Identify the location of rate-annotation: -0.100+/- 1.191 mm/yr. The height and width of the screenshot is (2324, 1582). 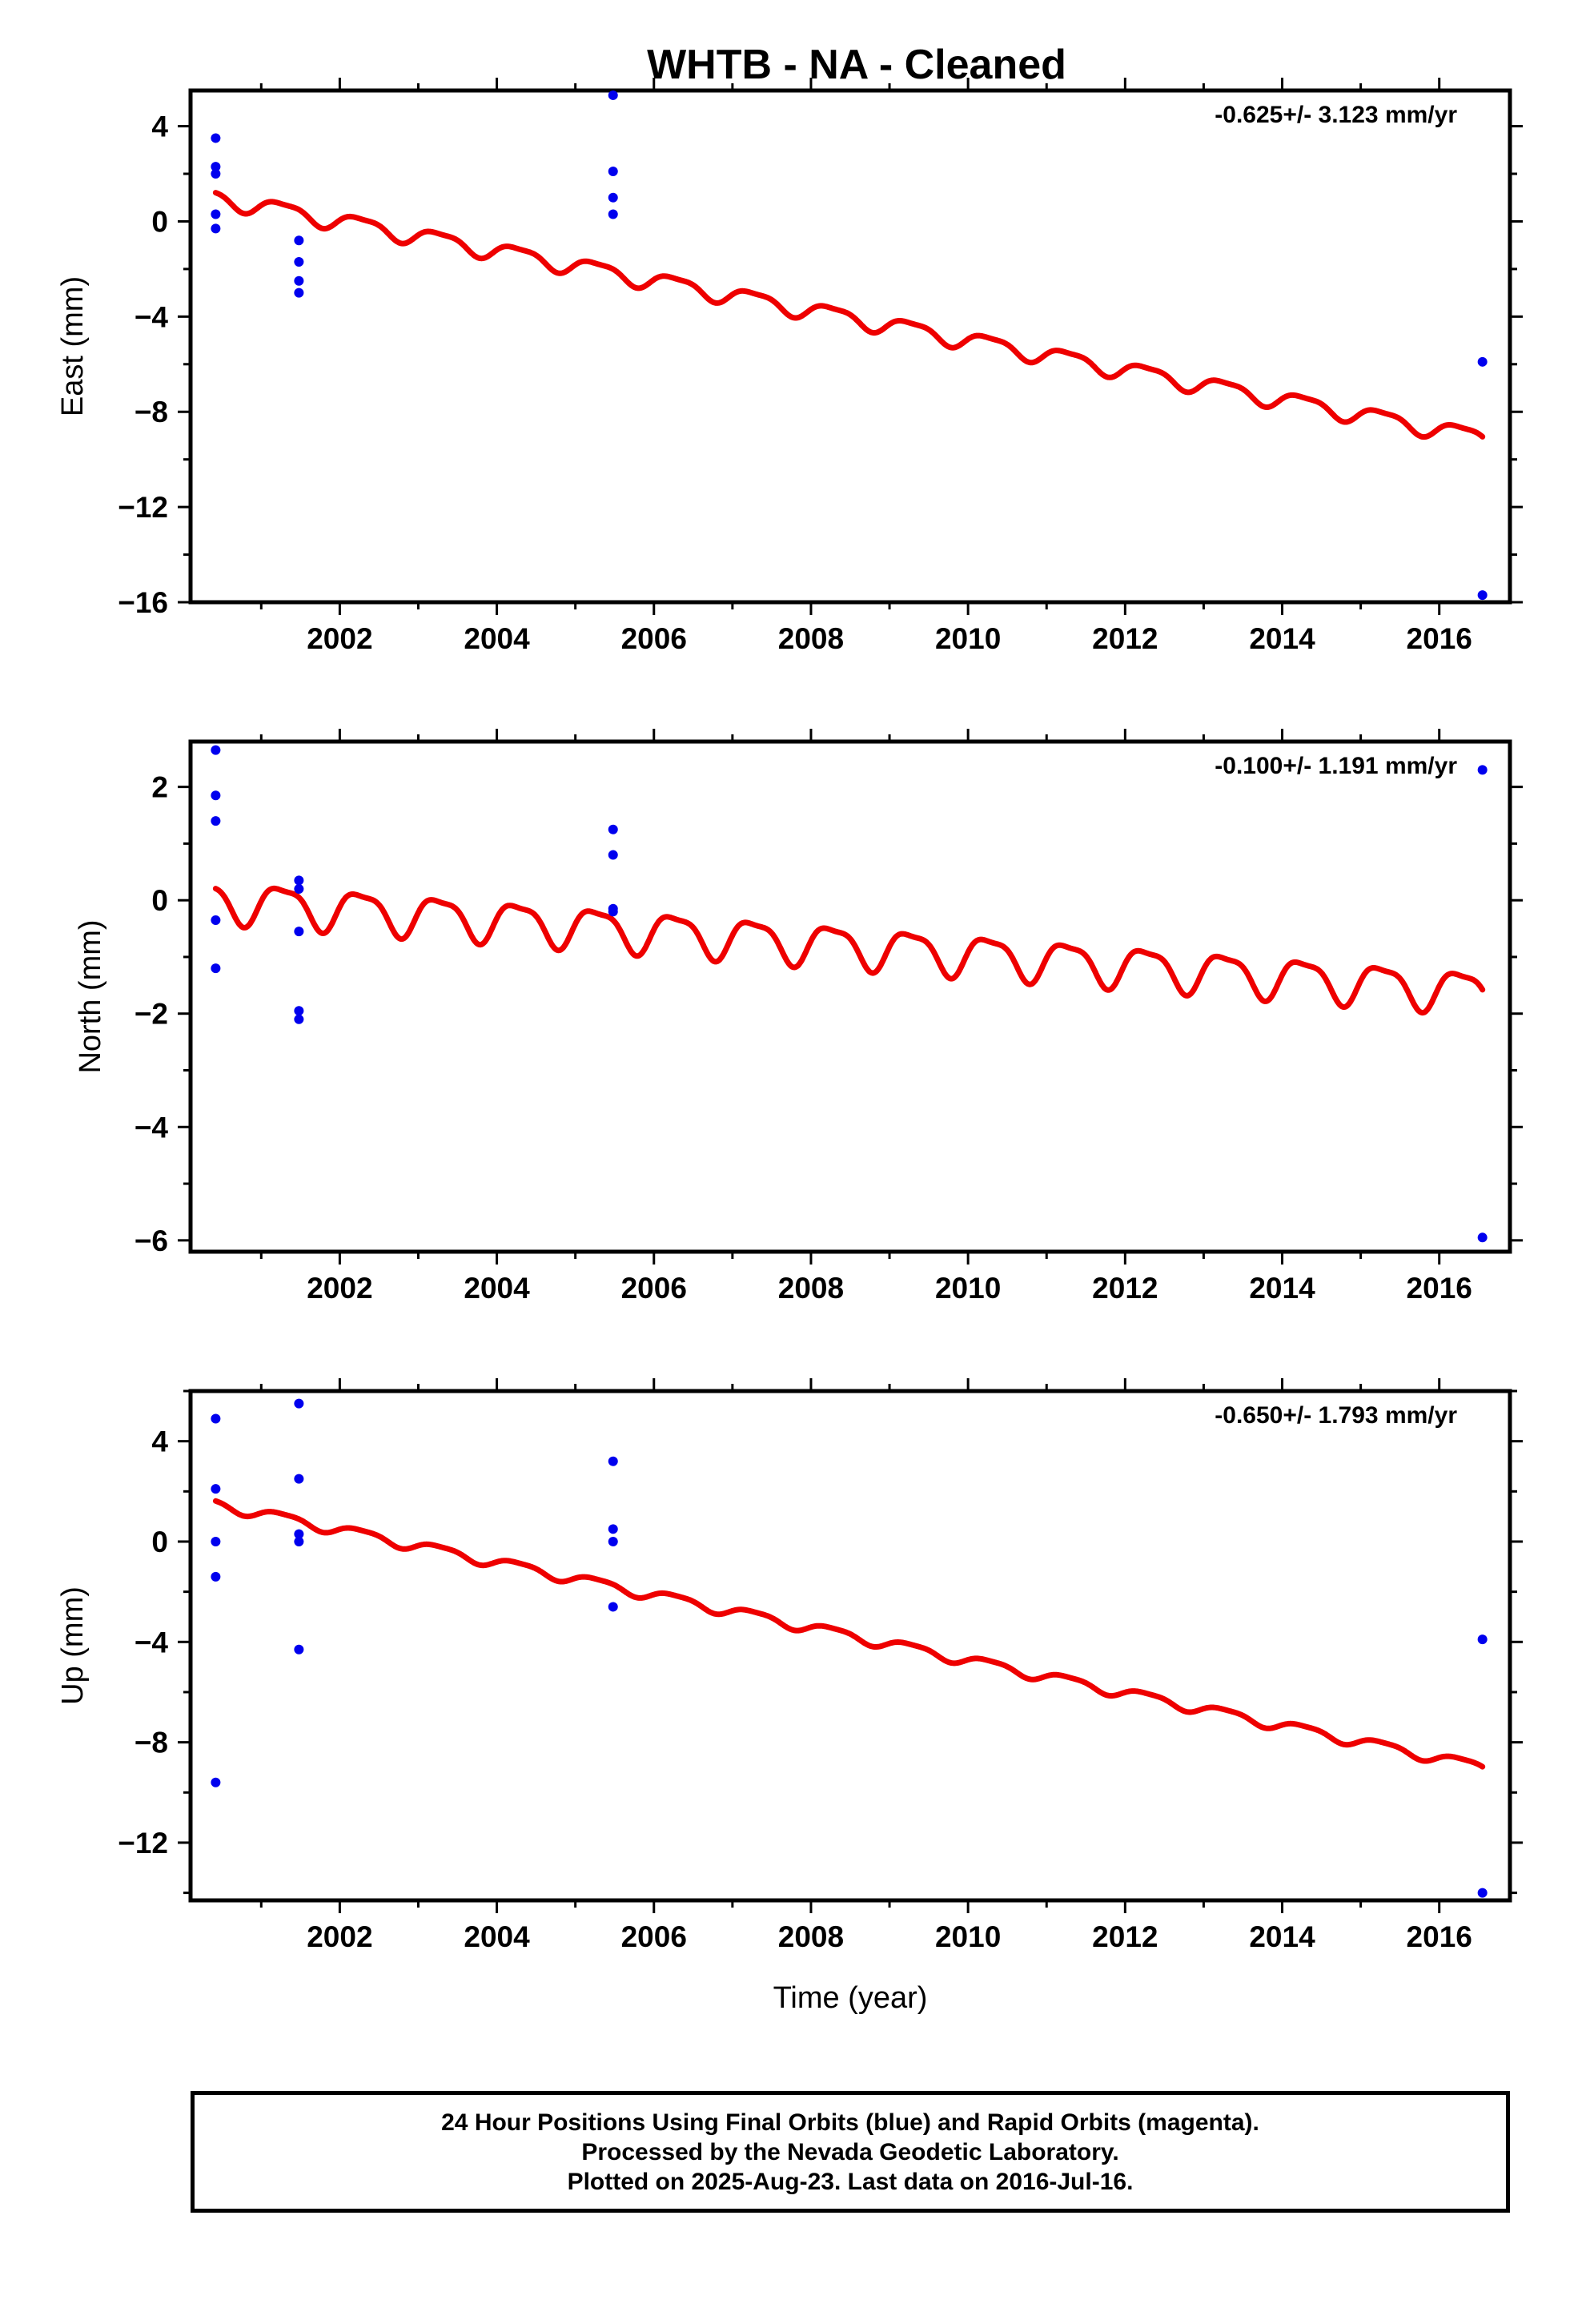
(1336, 766).